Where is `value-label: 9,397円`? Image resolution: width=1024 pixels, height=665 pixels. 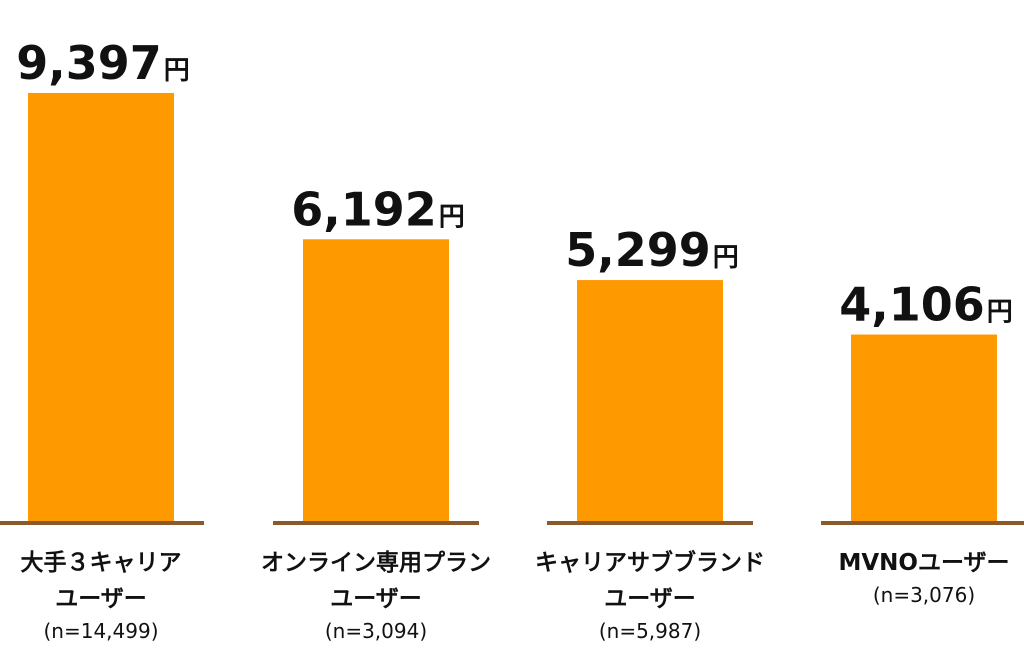 value-label: 9,397円 is located at coordinates (103, 63).